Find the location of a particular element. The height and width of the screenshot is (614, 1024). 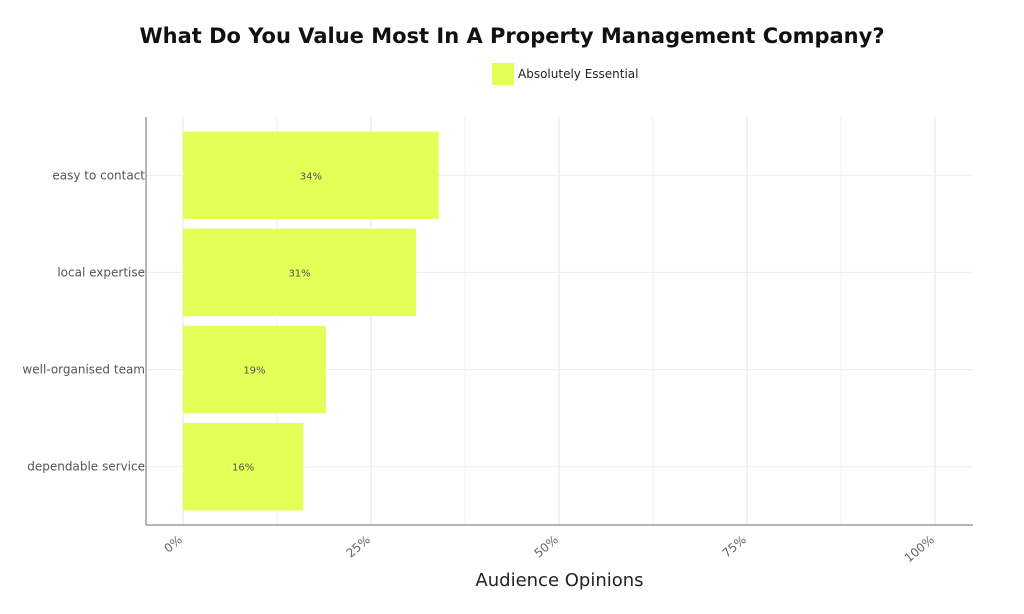

legend: Absolutely Essential is located at coordinates (565, 74).